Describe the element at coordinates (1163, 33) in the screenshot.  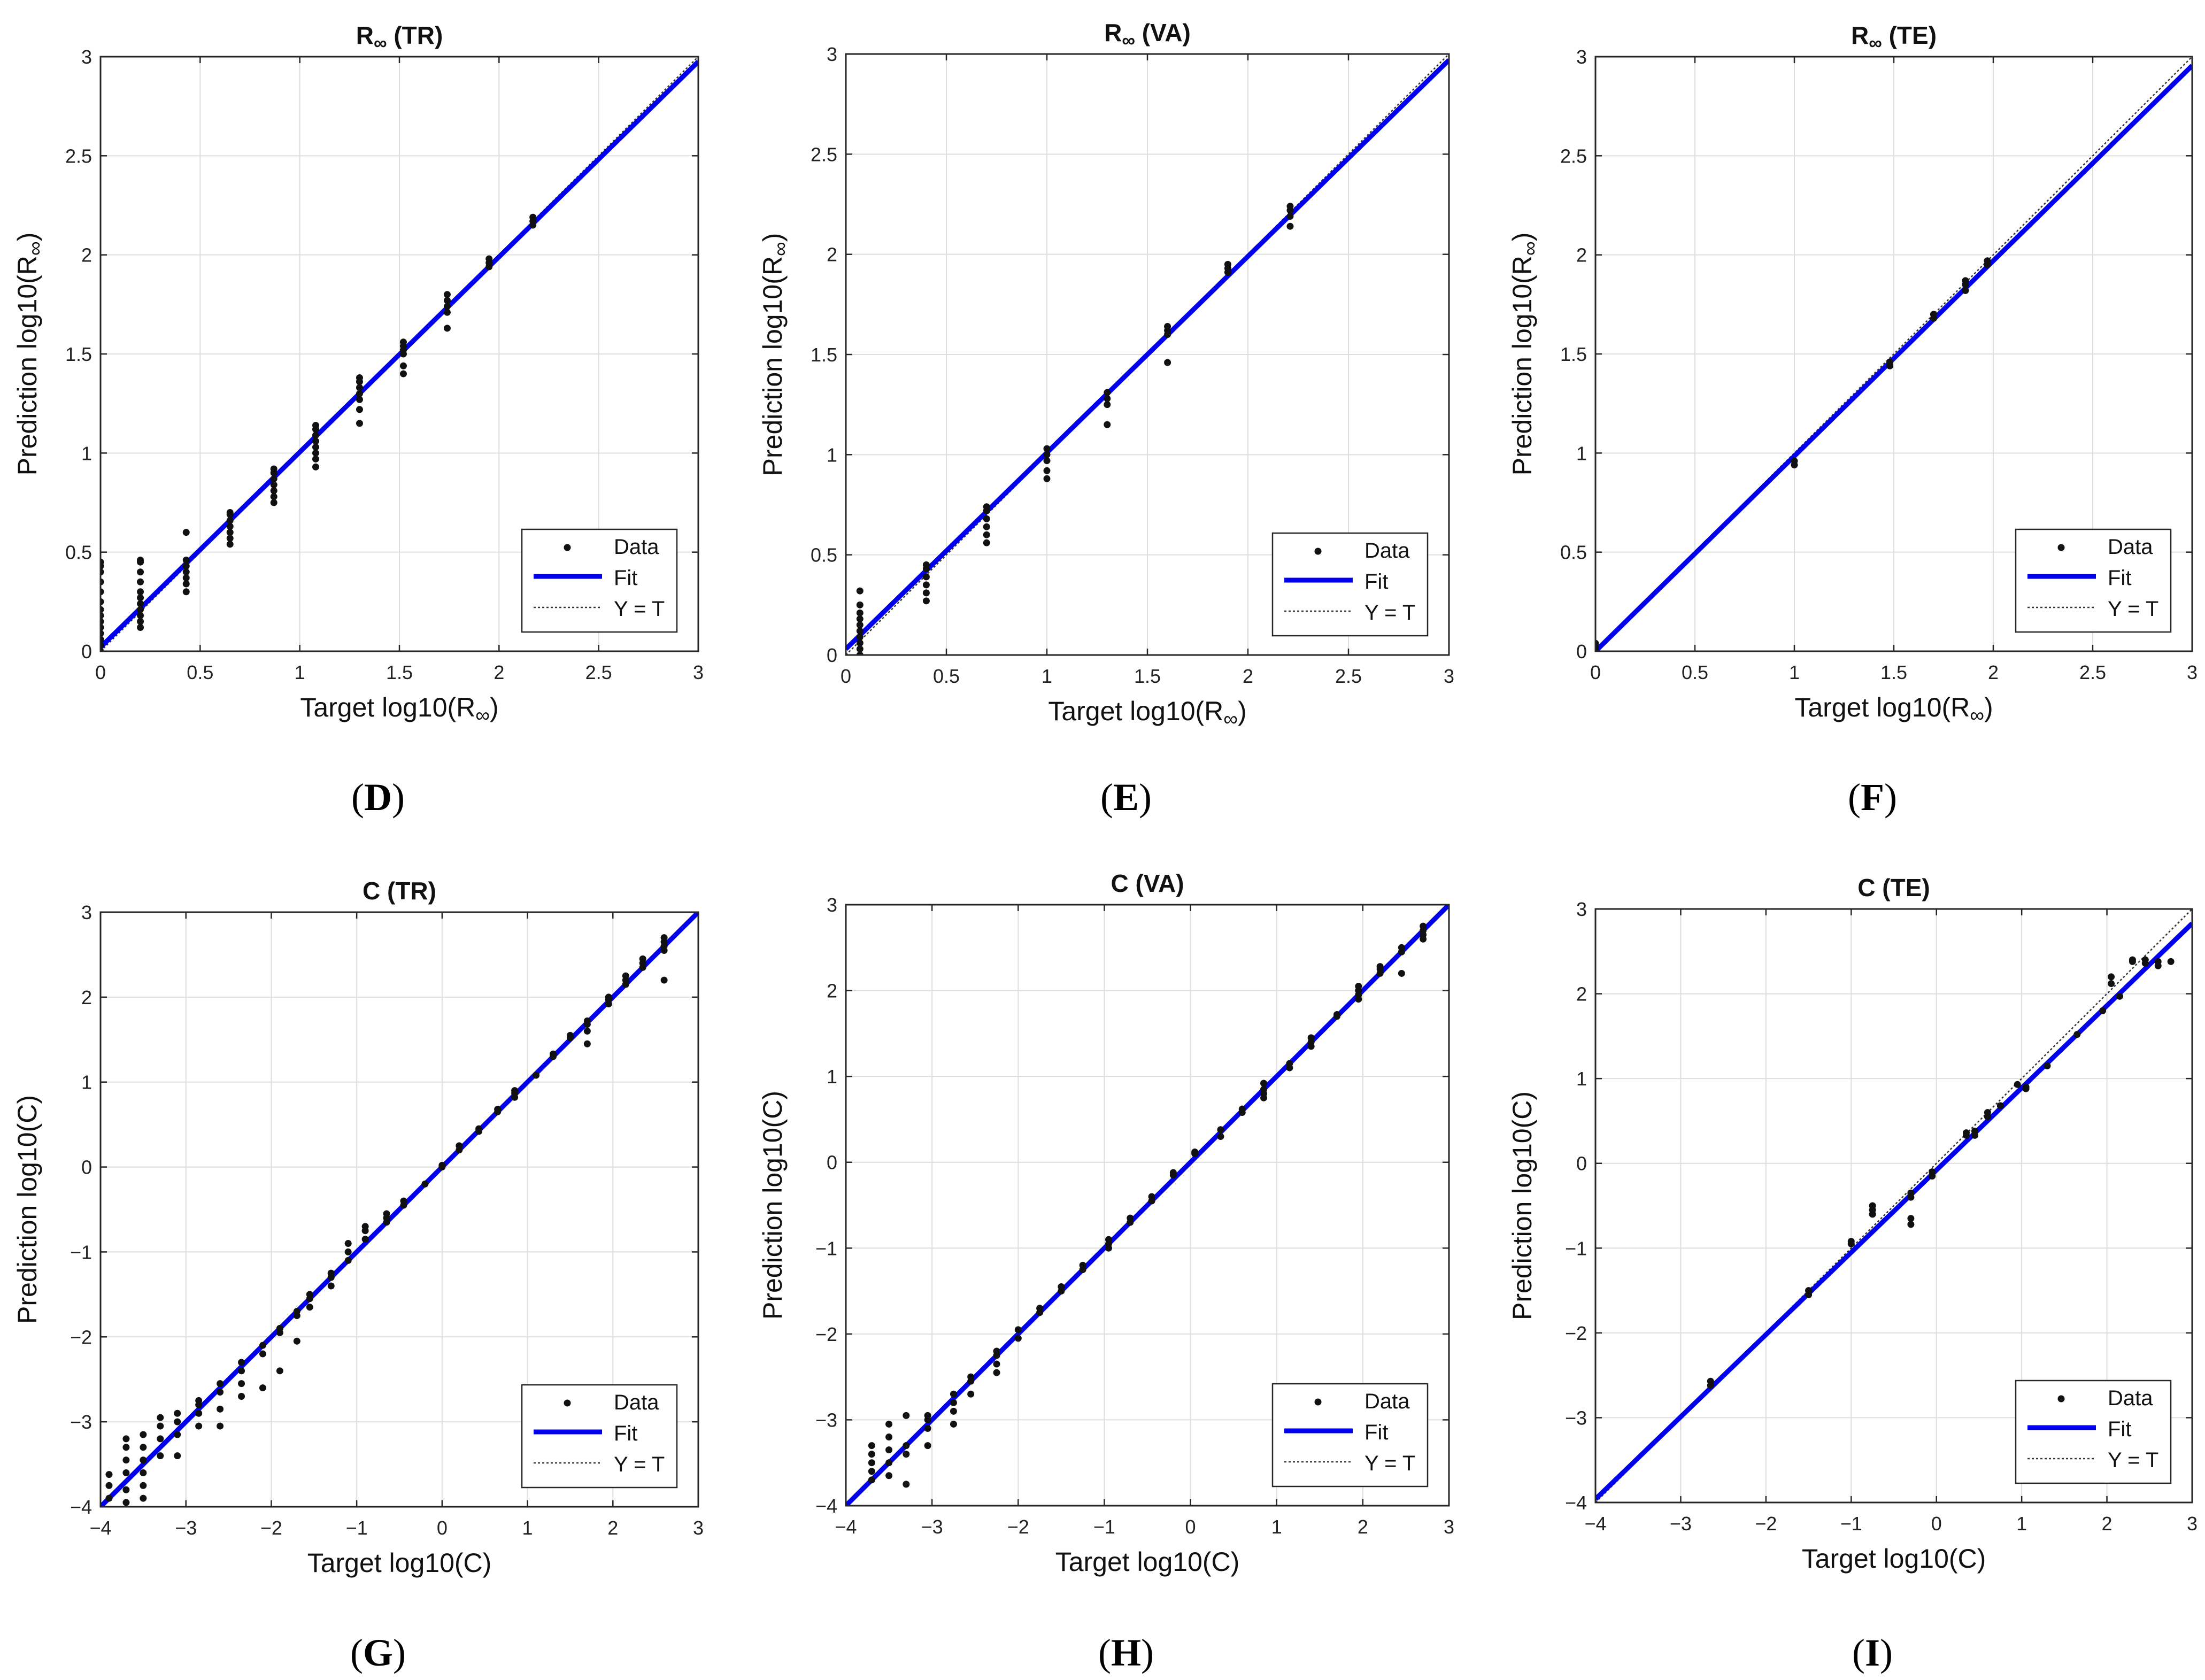
I see `chart-title-tail: (VA)` at that location.